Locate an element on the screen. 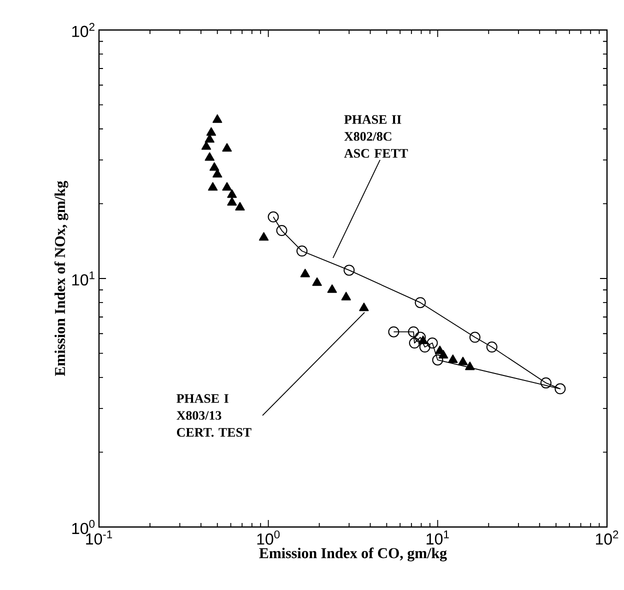 This screenshot has width=624, height=590. annotation: PHASE II X802/8C ASC FETT is located at coordinates (376, 136).